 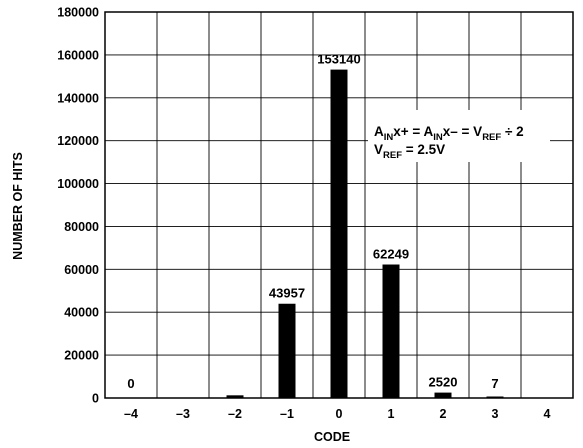 I want to click on y-tick-label: 180000, so click(x=78, y=13).